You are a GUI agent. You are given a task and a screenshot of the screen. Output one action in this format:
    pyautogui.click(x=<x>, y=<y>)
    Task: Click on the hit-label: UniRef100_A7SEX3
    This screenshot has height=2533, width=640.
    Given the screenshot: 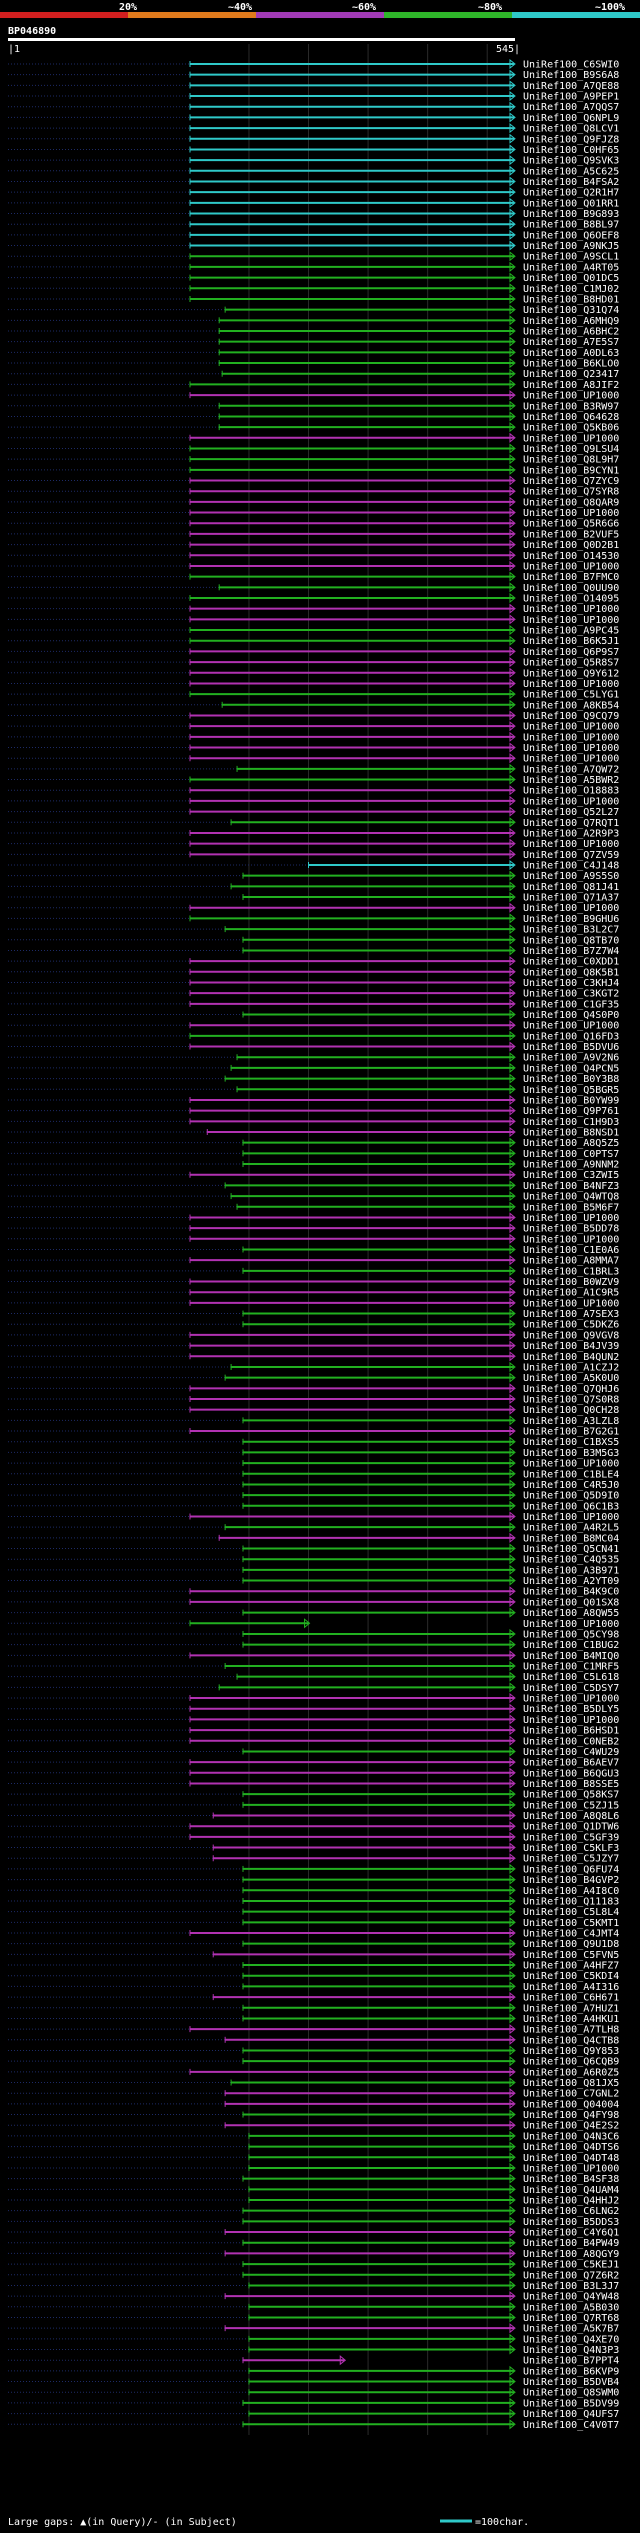 What is the action you would take?
    pyautogui.click(x=571, y=1314)
    